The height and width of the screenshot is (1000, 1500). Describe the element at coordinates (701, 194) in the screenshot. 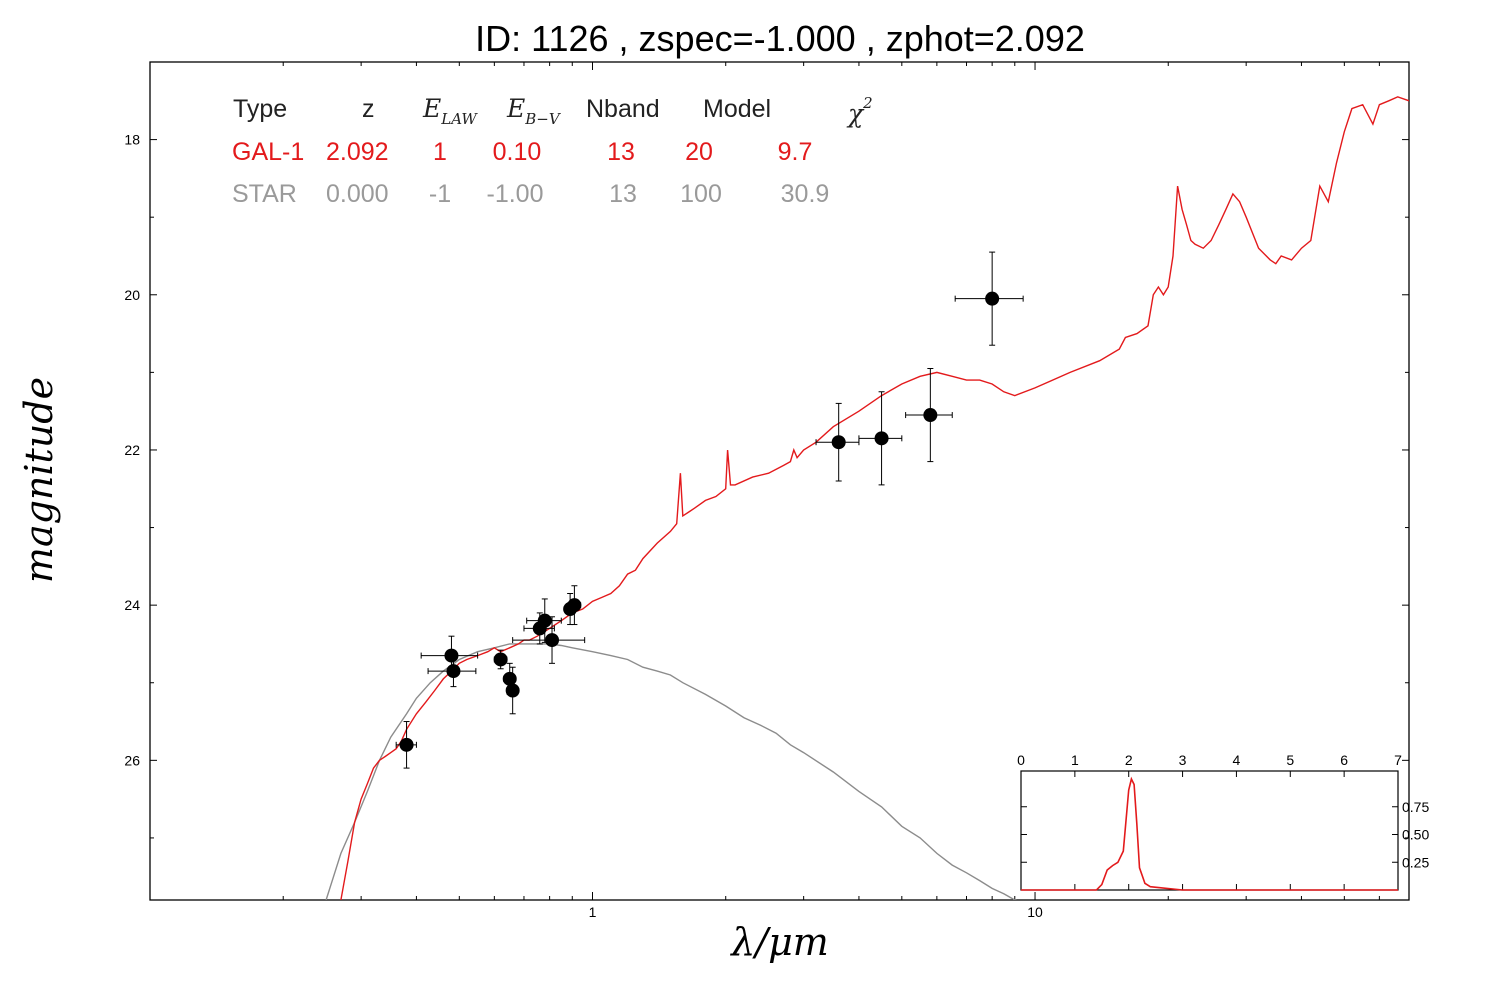

I see `row-star-model: 100` at that location.